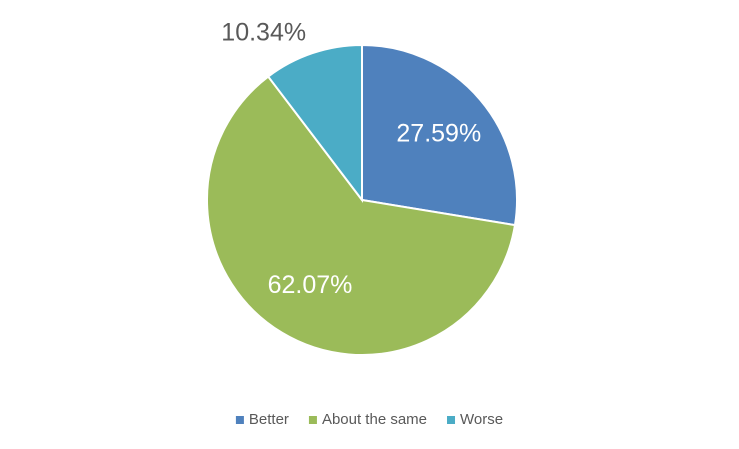 The image size is (739, 449). I want to click on legend: Better About the same Worse, so click(369, 419).